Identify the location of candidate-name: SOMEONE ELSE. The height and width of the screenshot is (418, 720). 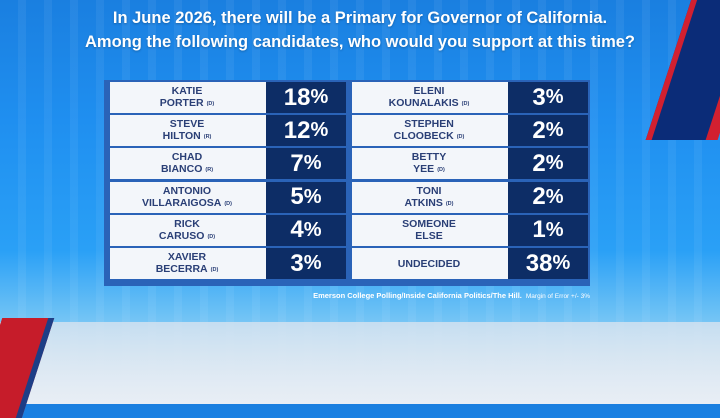
(429, 230).